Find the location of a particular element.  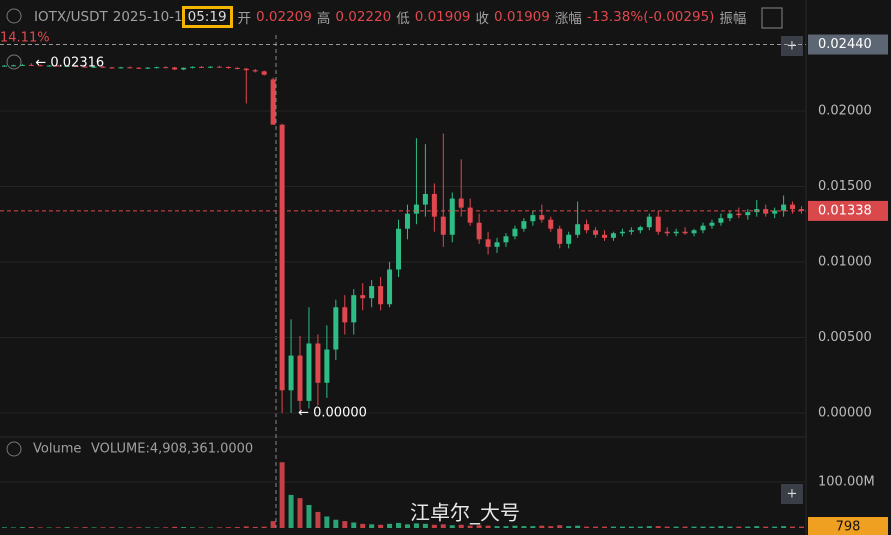

y-tick-label: 0.00500 is located at coordinates (845, 337).